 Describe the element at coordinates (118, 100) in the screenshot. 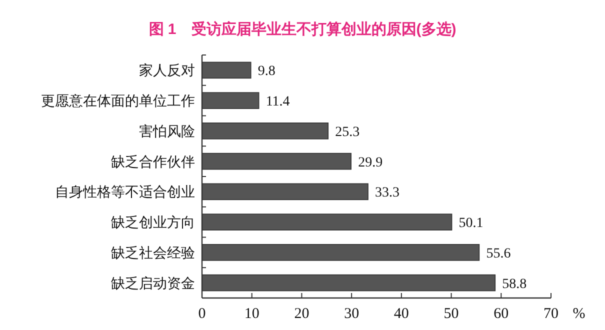

I see `category-label: 更愿意在体面的单位工作` at that location.